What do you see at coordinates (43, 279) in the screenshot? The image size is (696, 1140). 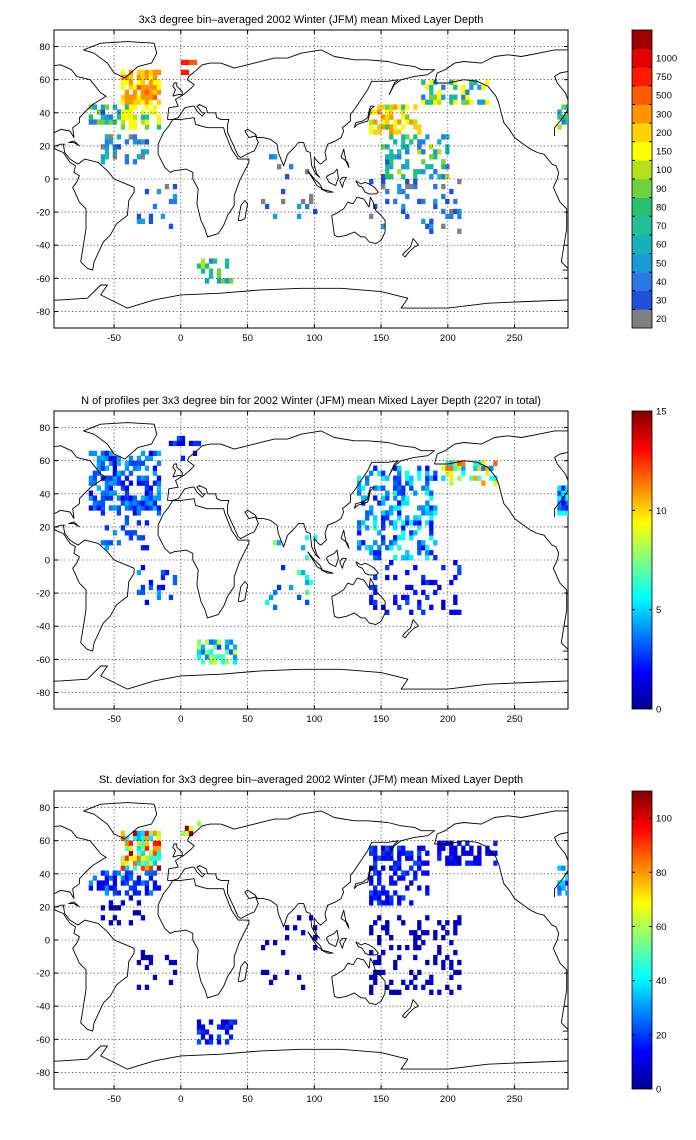 I see `y-tick-label: -60` at bounding box center [43, 279].